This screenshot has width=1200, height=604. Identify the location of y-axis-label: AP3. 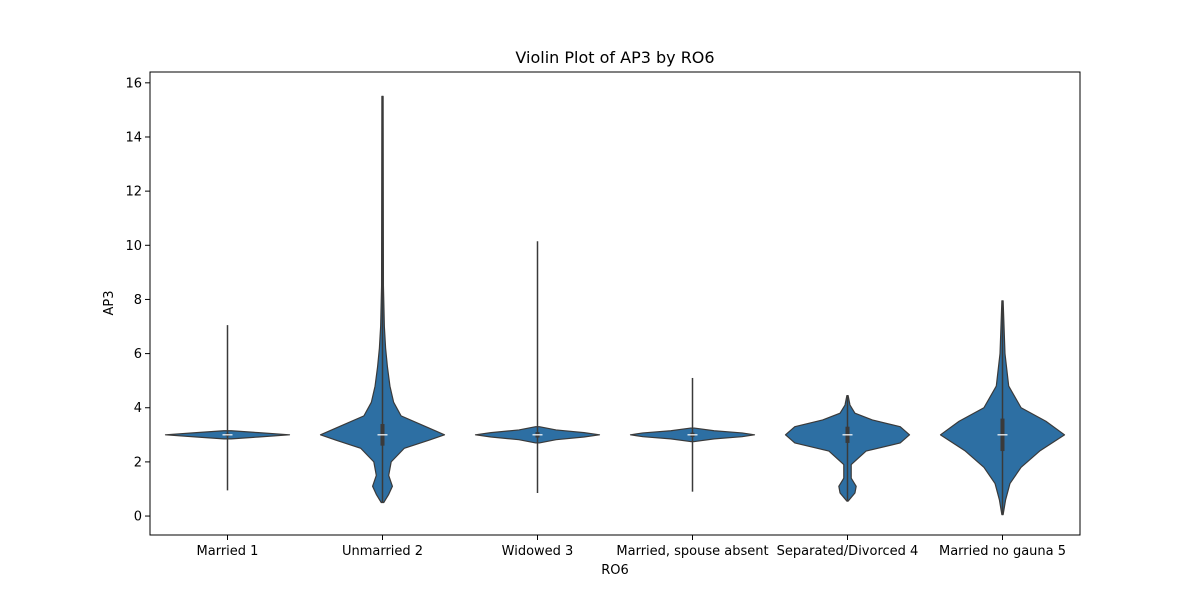
(109, 302).